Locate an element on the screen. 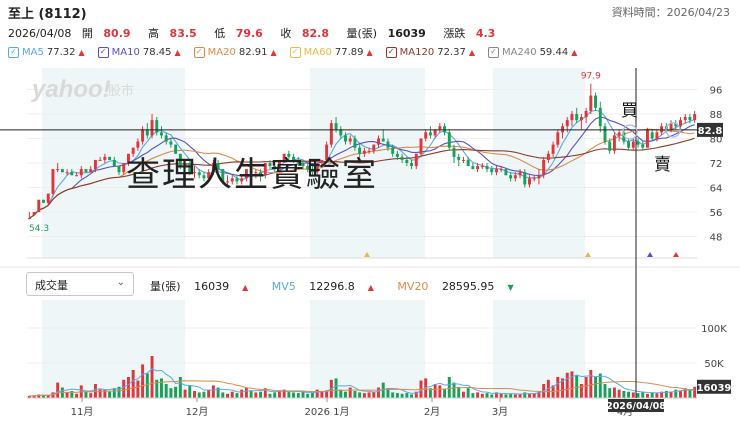 The width and height of the screenshot is (740, 430). ma-label: MA60 is located at coordinates (317, 52).